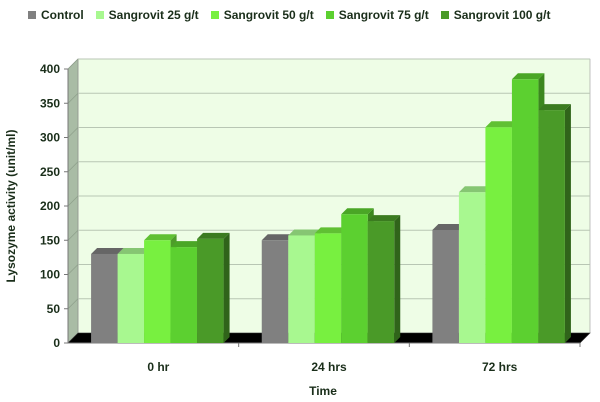 The height and width of the screenshot is (402, 600). I want to click on legend-label: Sangrovit 100 g/t, so click(502, 15).